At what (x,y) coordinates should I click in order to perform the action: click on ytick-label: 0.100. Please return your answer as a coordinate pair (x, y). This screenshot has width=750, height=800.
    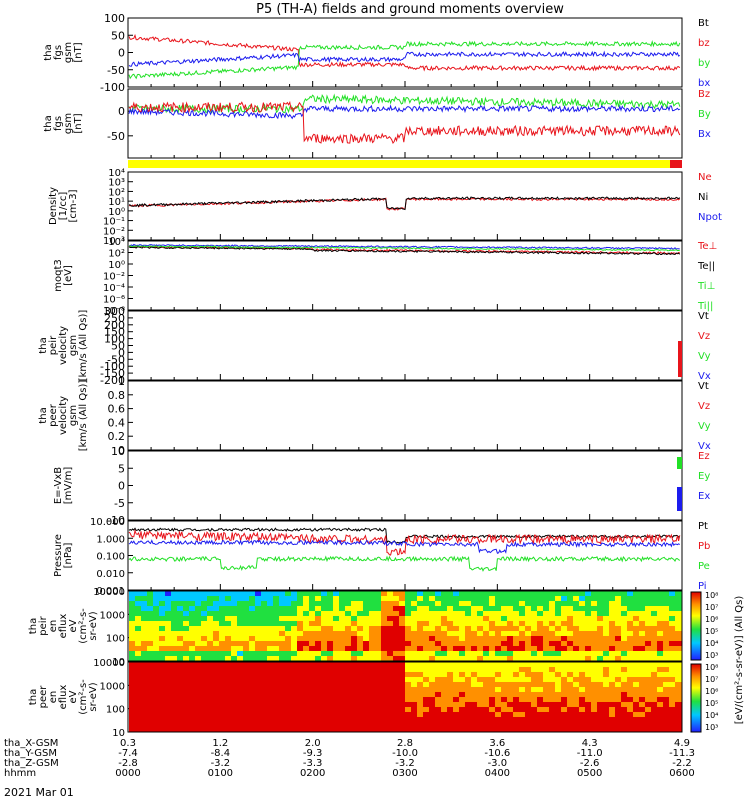
    Looking at the image, I should click on (110, 557).